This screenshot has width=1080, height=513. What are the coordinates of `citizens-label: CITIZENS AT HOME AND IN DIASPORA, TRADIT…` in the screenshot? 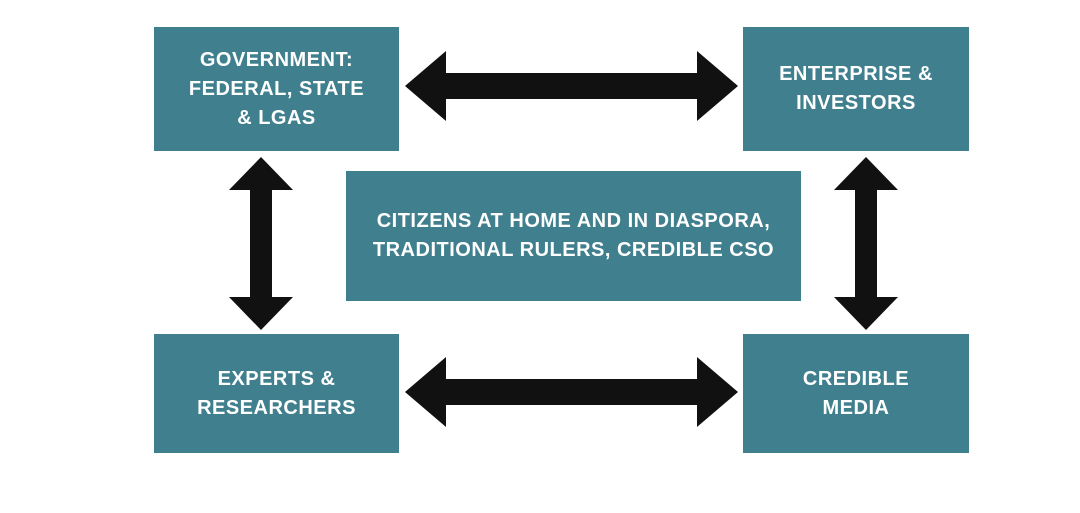 It's located at (573, 235).